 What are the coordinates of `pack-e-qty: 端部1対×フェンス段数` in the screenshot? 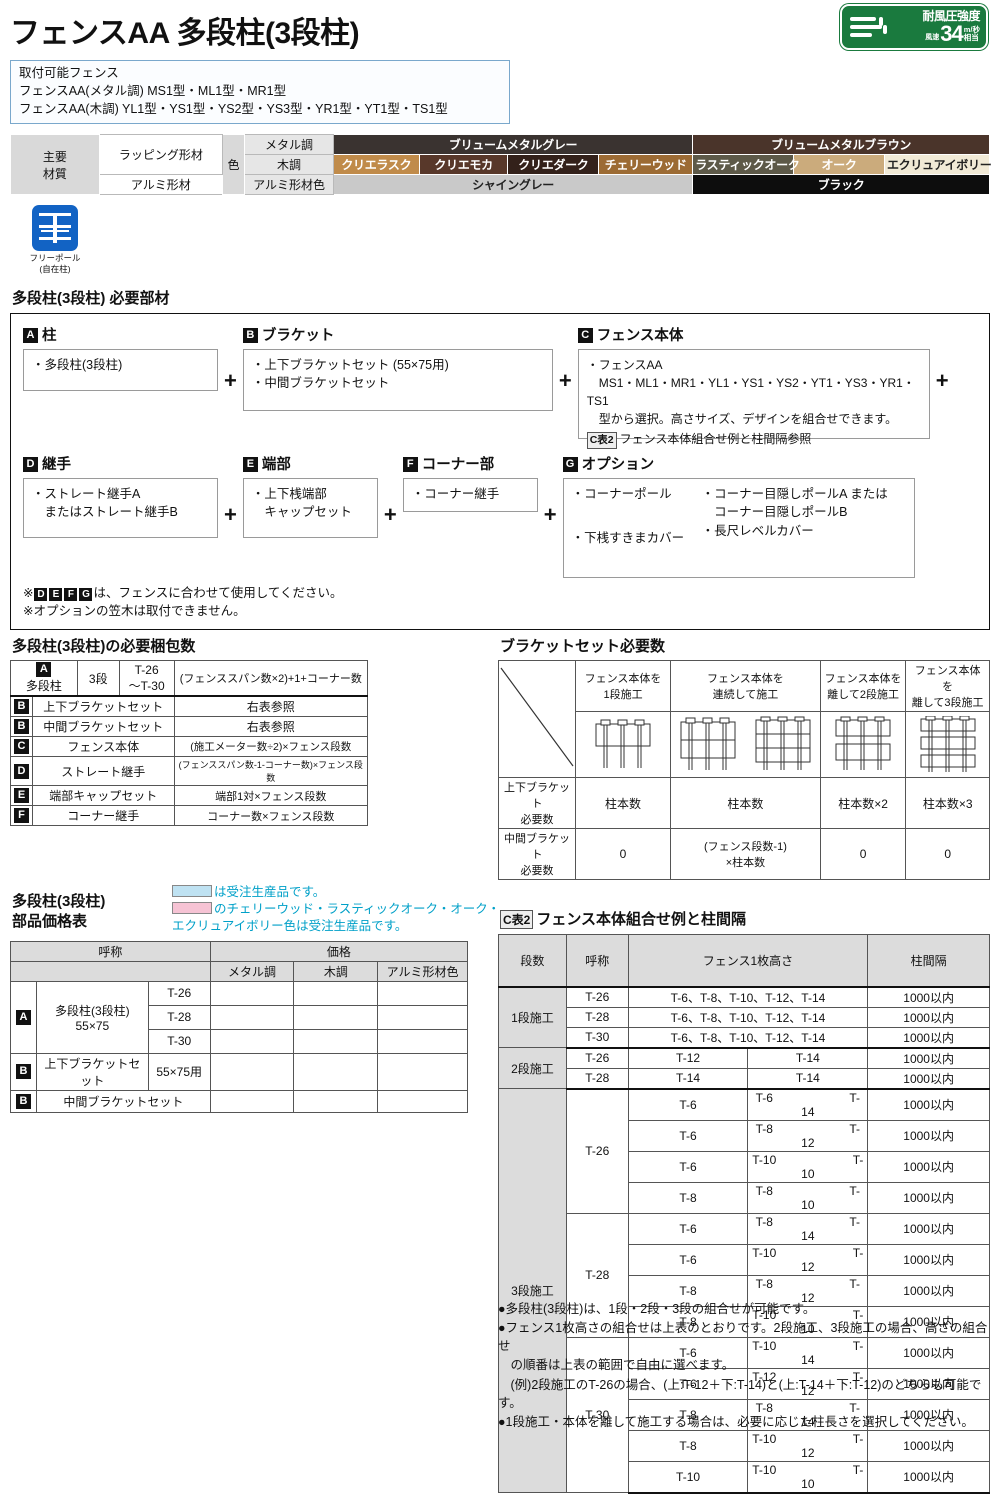 It's located at (271, 795).